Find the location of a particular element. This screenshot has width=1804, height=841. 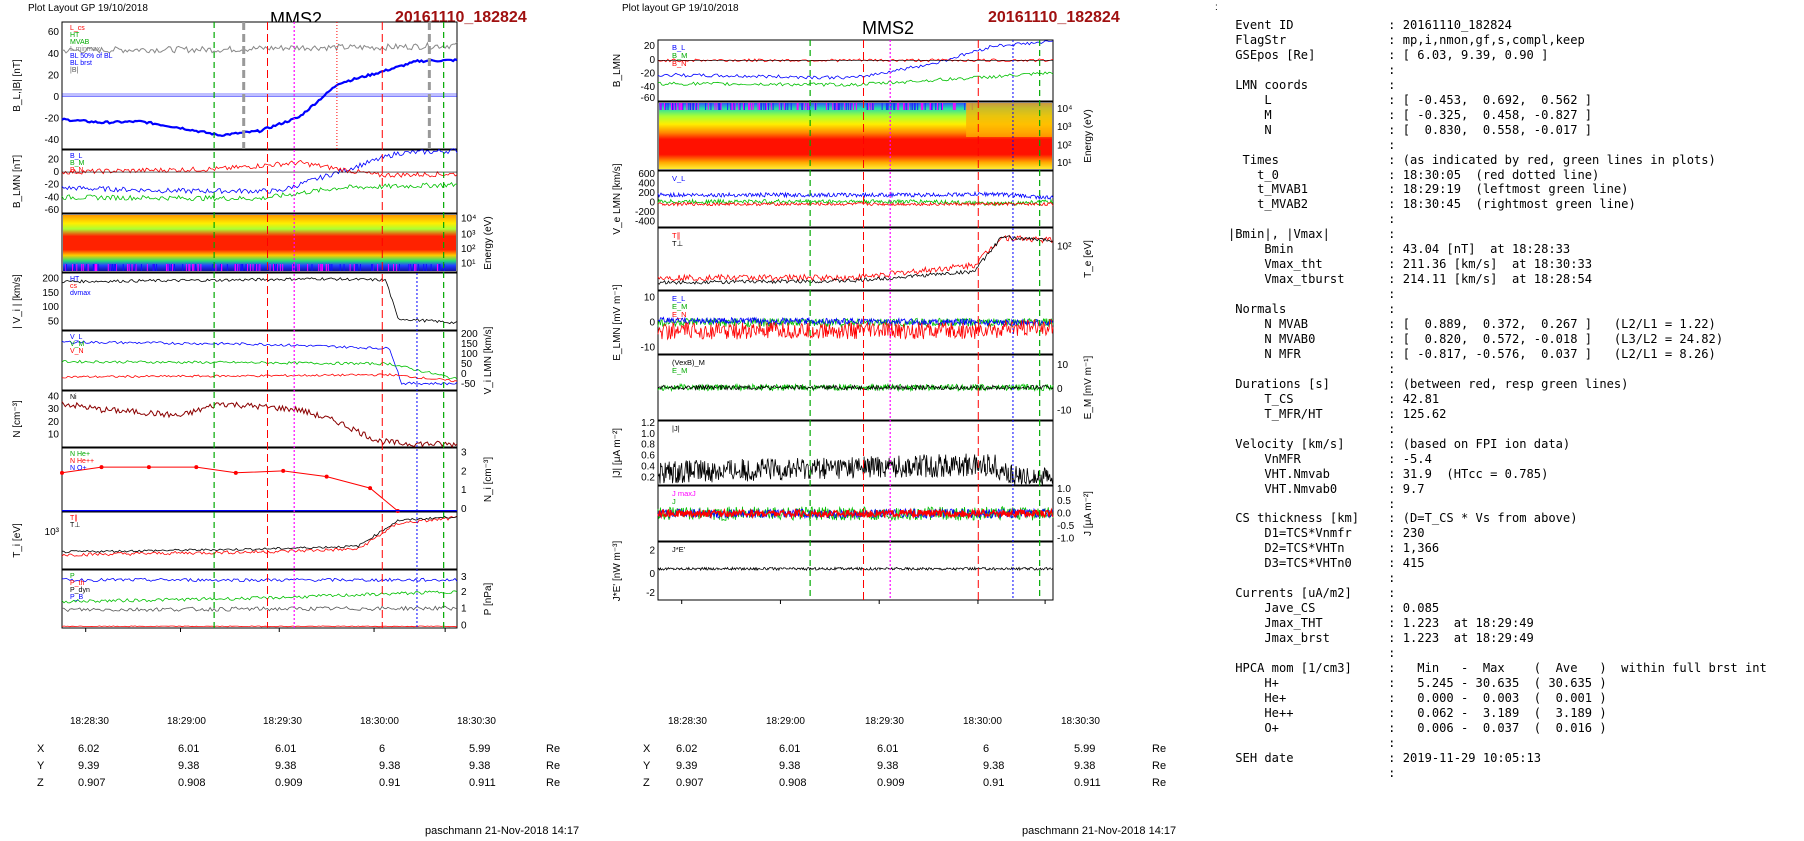

legend-entry: B_N is located at coordinates (77, 170).